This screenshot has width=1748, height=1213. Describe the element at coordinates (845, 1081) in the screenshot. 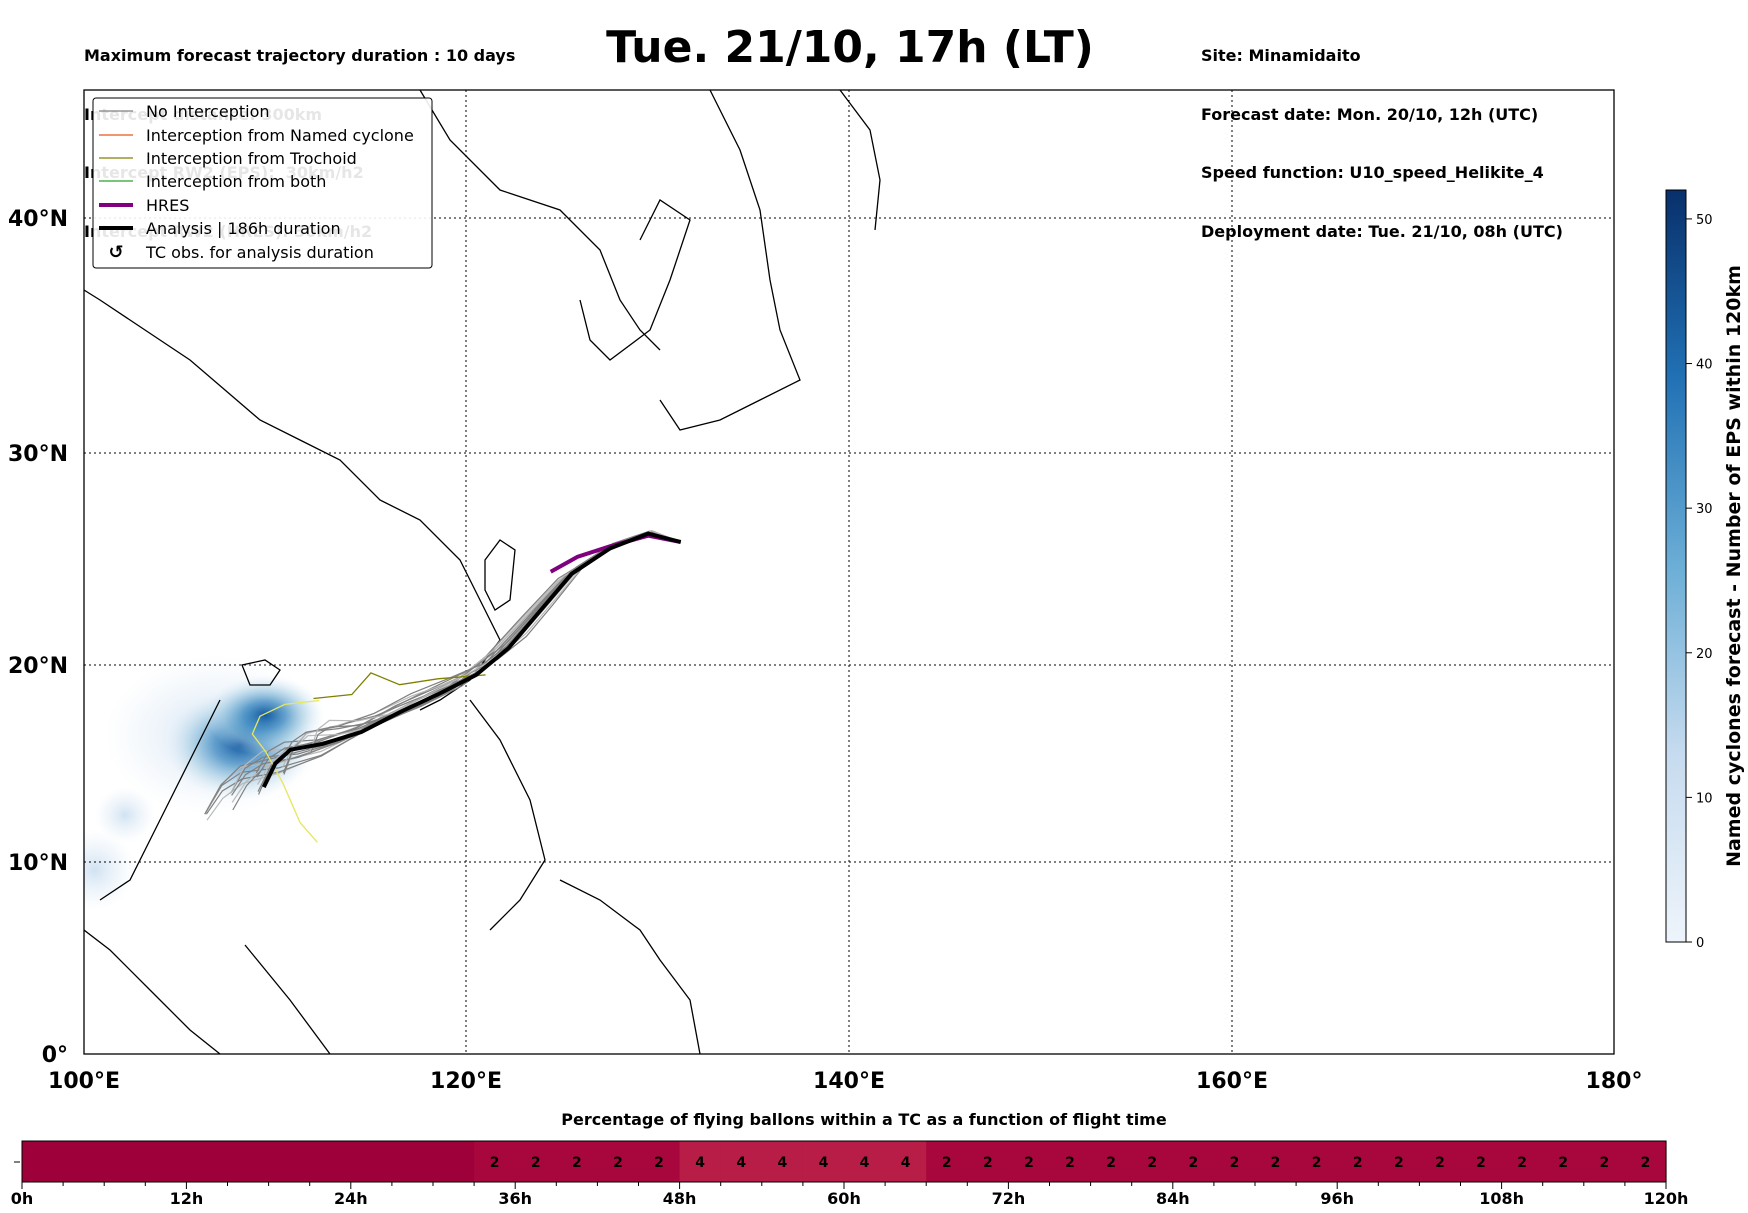

I see `lon-labels: 100°E 120°E 140°E 160°E 180°` at that location.